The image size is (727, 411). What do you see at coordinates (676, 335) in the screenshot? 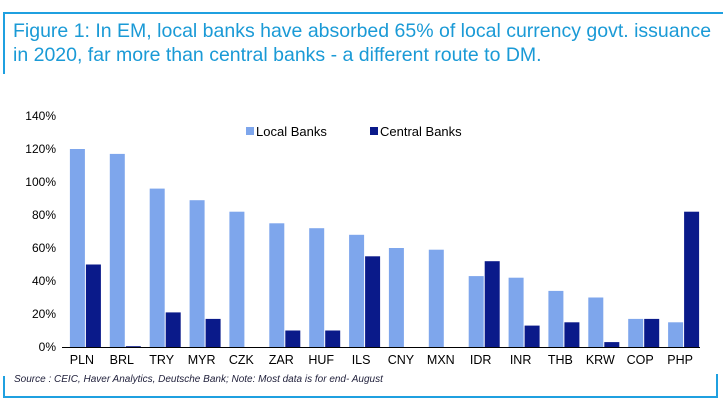
I see `bar-local-banks-php` at bounding box center [676, 335].